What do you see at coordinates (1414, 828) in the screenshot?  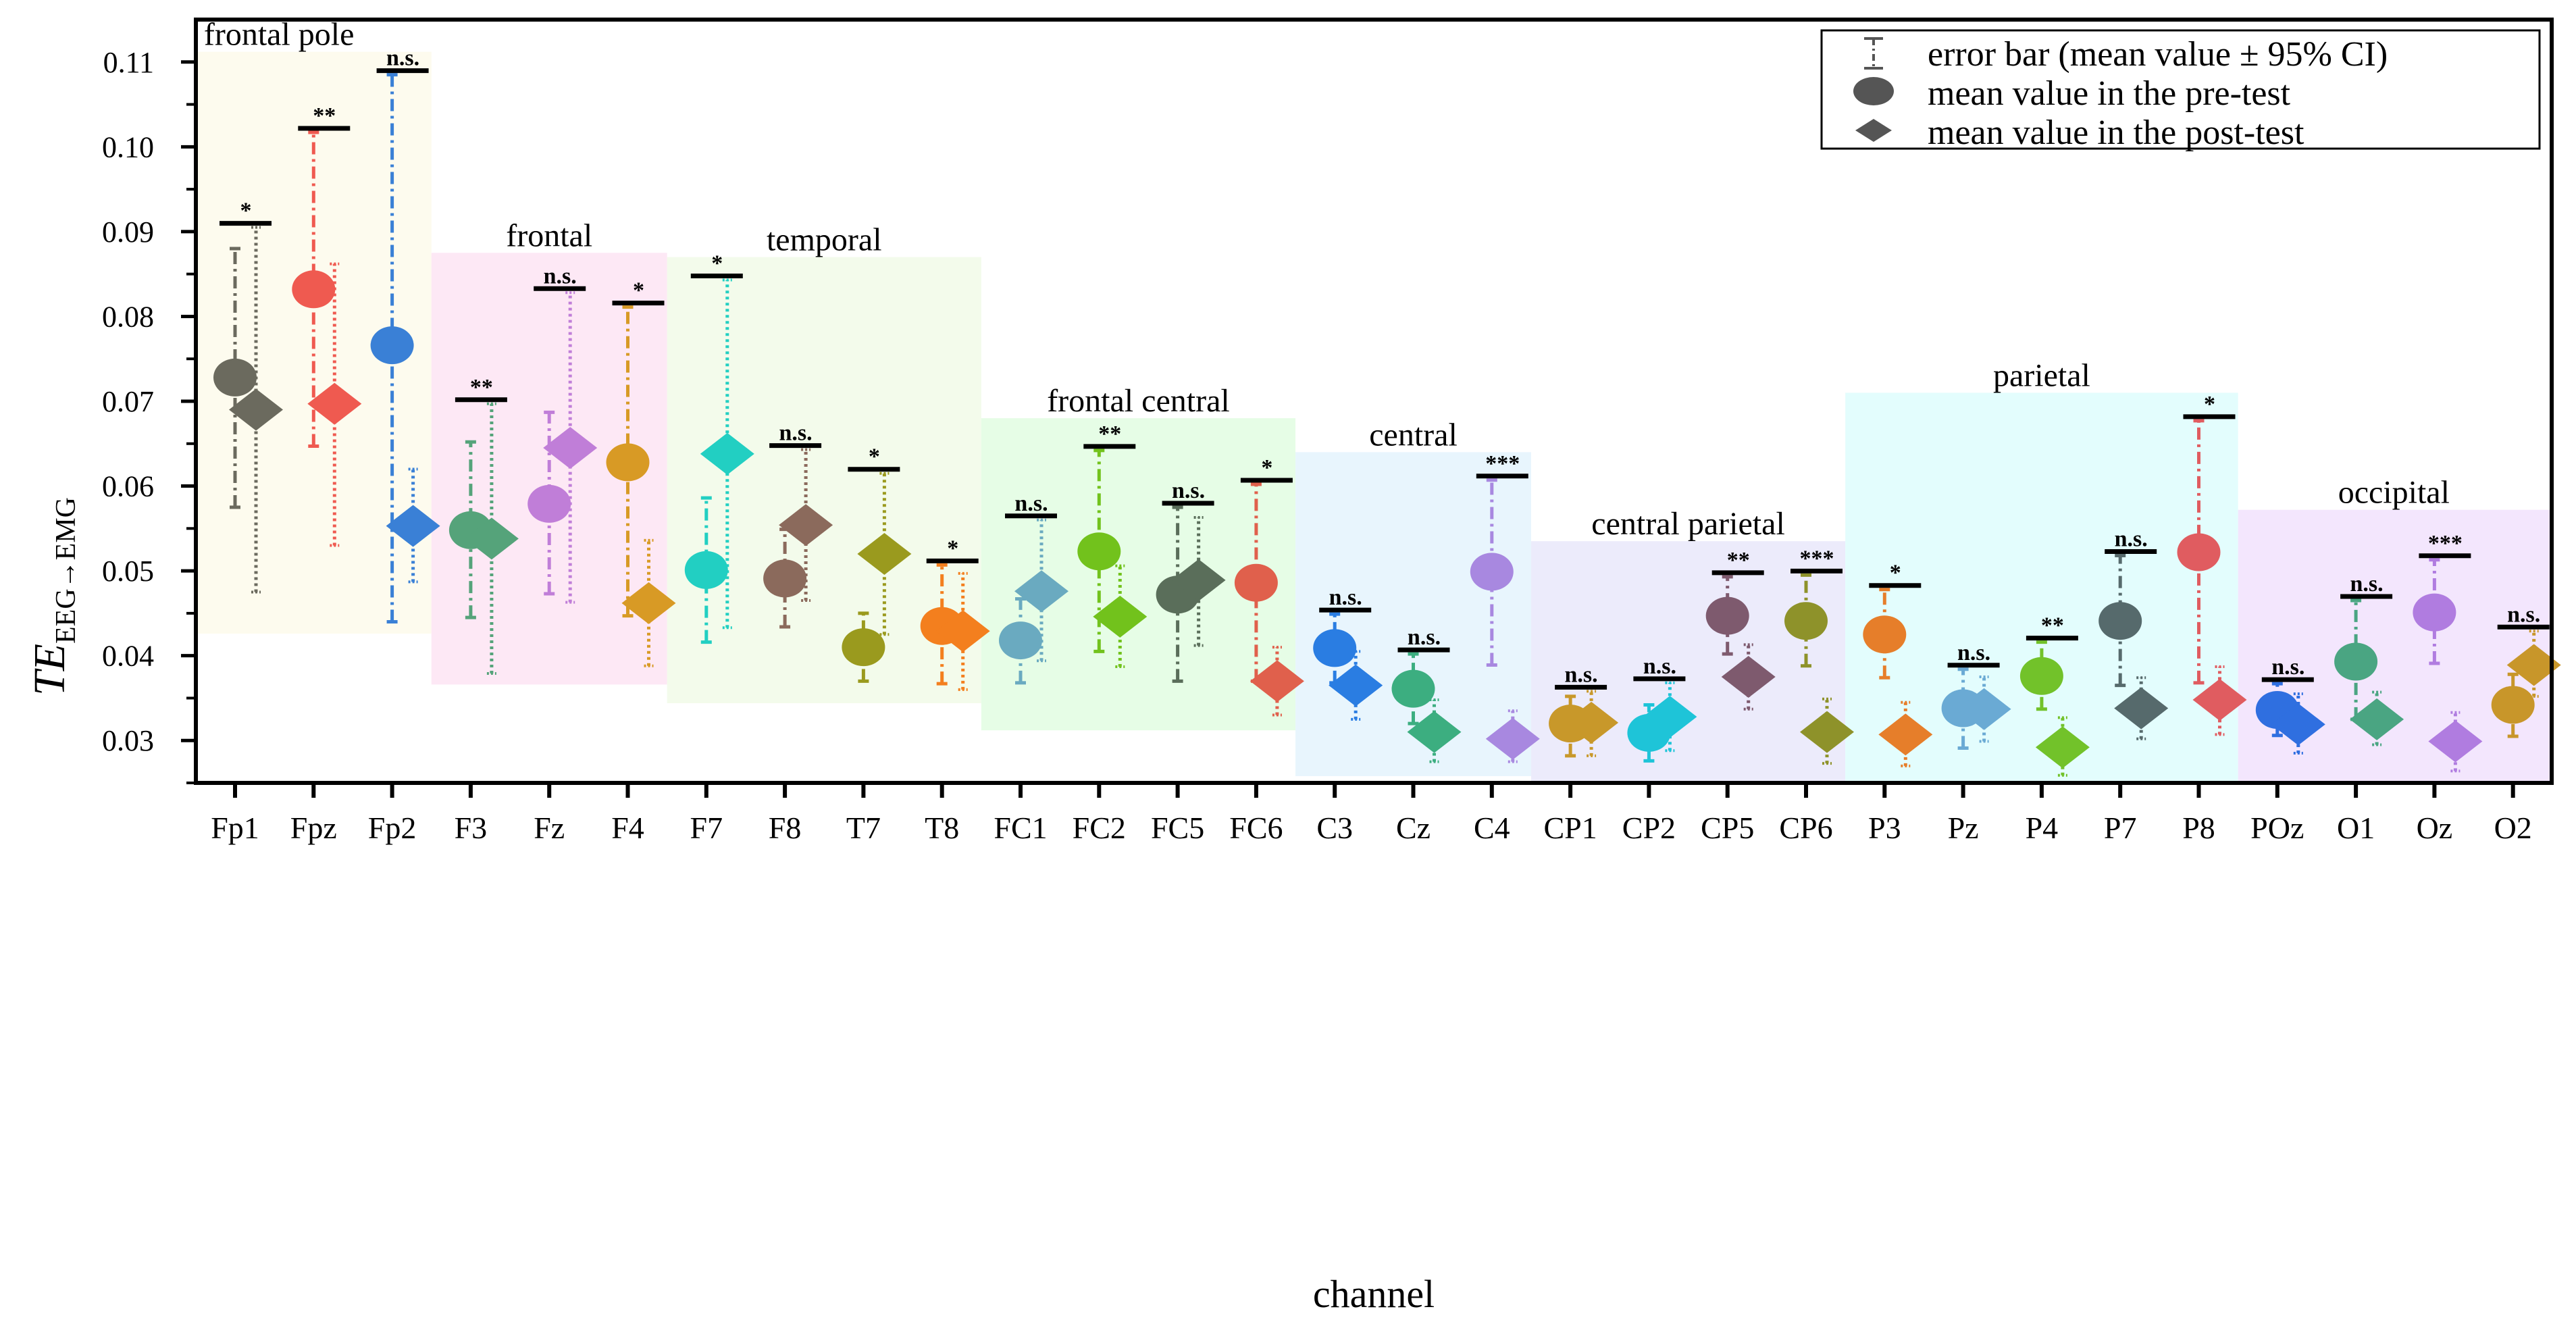 I see `x-tick-label: Cz` at bounding box center [1414, 828].